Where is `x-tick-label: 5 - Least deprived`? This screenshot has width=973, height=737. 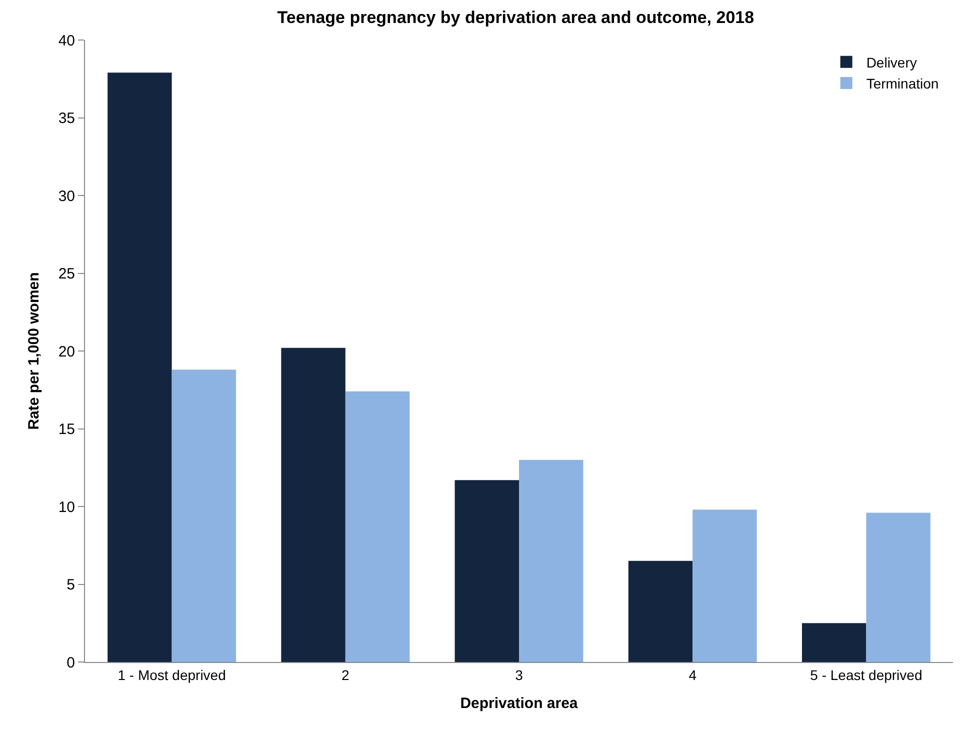 x-tick-label: 5 - Least deprived is located at coordinates (866, 674).